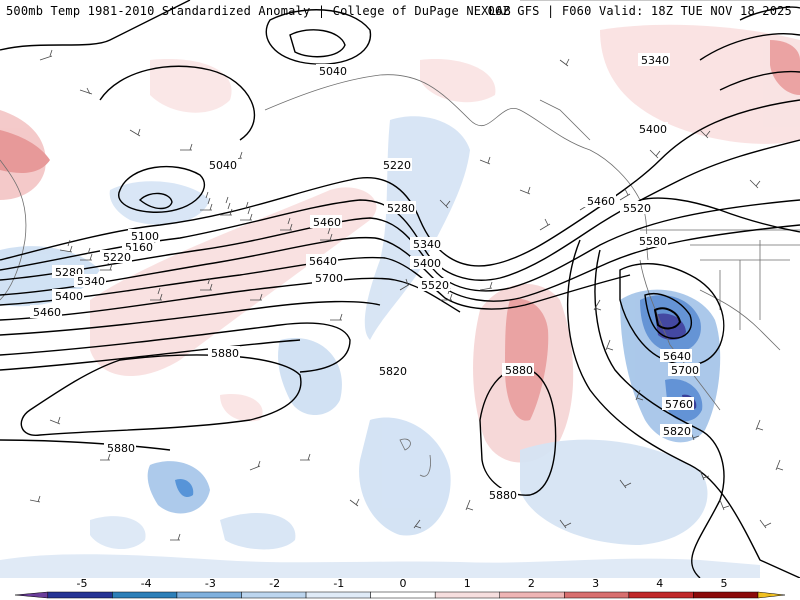 This screenshot has width=800, height=600. I want to click on colorbar-tick-label: 4, so click(659, 583).